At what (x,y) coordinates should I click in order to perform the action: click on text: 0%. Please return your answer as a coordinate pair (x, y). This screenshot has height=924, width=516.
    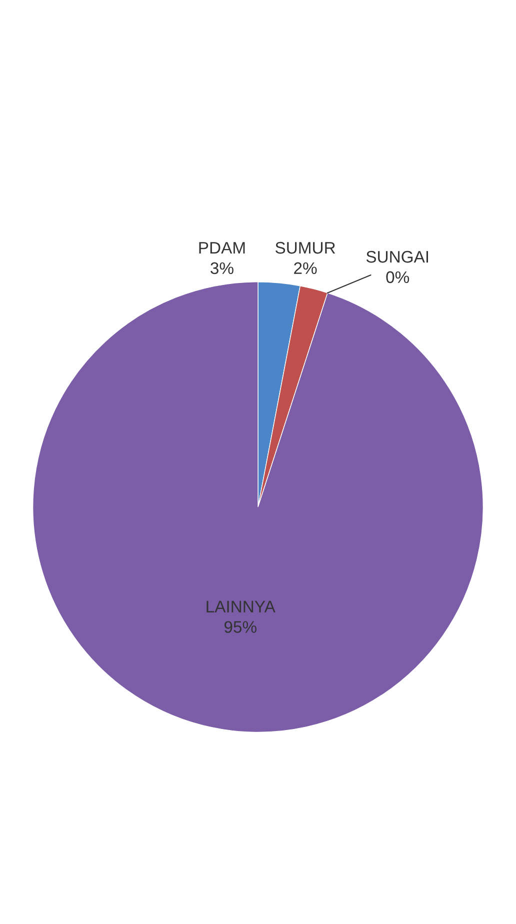
    Looking at the image, I should click on (398, 277).